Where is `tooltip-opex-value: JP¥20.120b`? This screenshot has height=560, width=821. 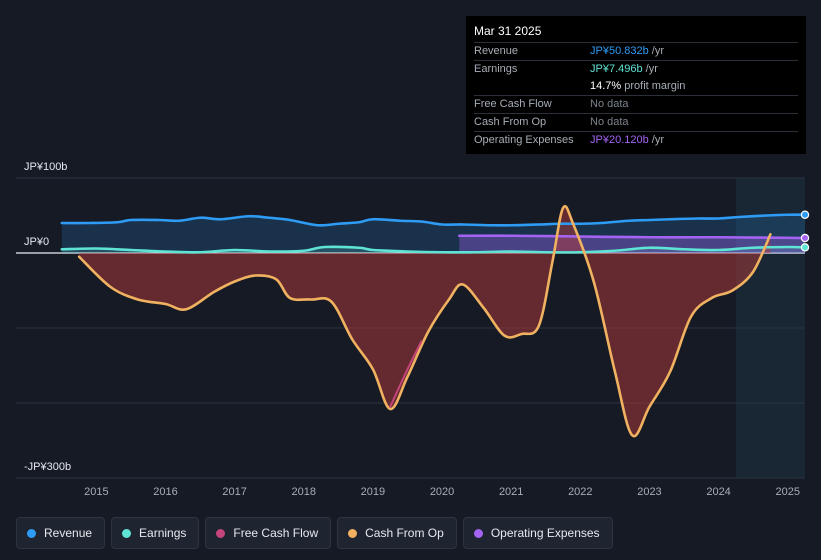
tooltip-opex-value: JP¥20.120b is located at coordinates (619, 140).